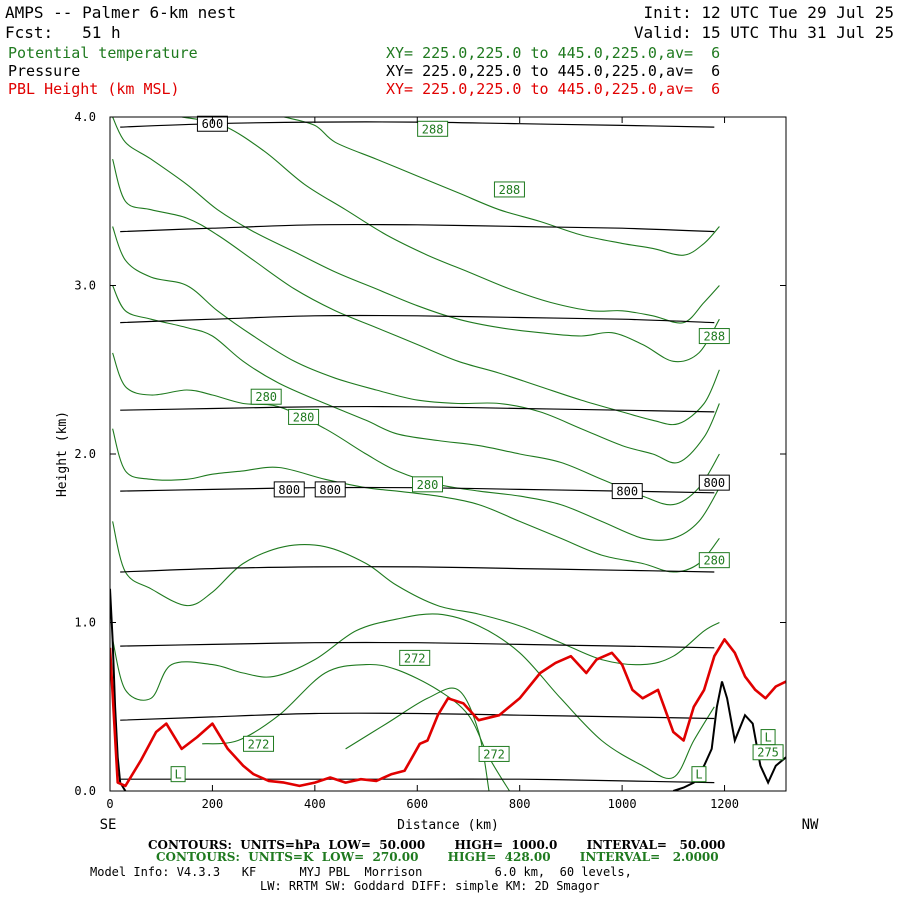  I want to click on y-axis-label: Height (km), so click(62, 454).